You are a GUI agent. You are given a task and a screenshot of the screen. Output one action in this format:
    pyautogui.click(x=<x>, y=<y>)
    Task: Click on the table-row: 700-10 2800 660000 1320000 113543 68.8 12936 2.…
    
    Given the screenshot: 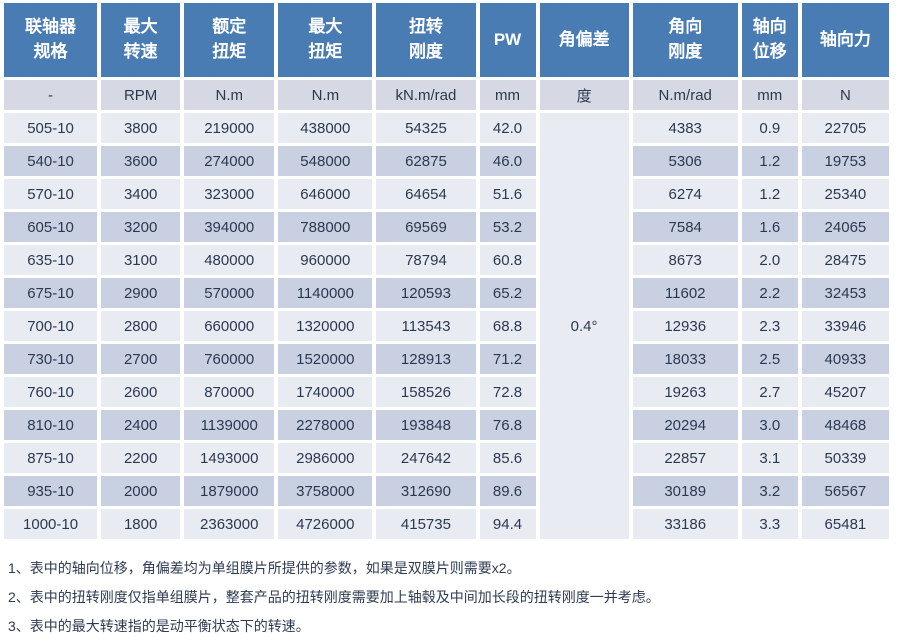 What is the action you would take?
    pyautogui.click(x=446, y=326)
    